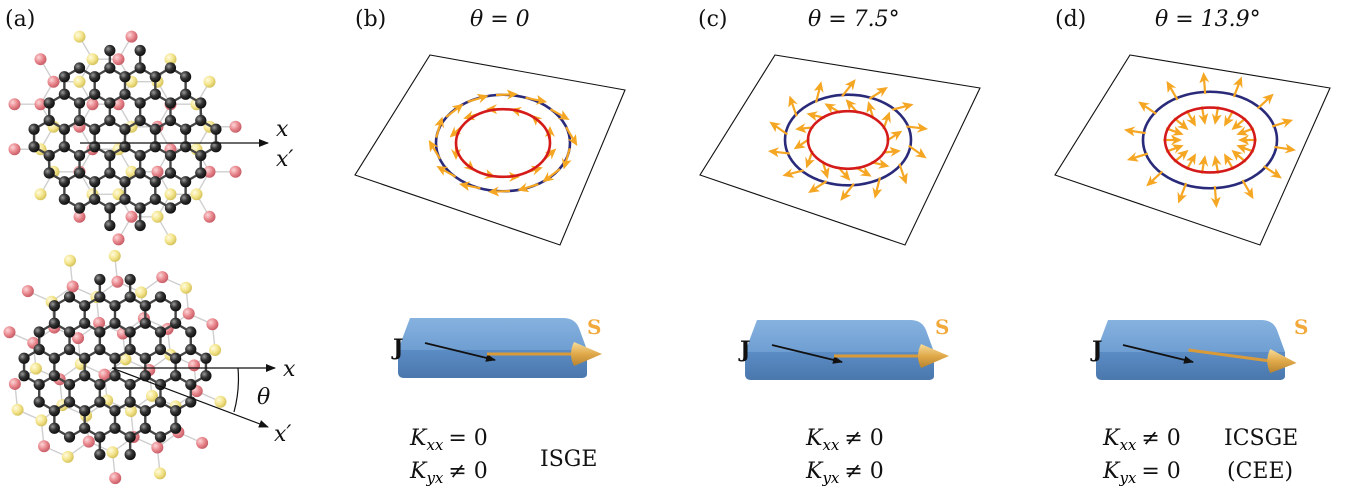 This screenshot has width=1371, height=496. Describe the element at coordinates (713, 19) in the screenshot. I see `panel-label-c: (c)` at that location.